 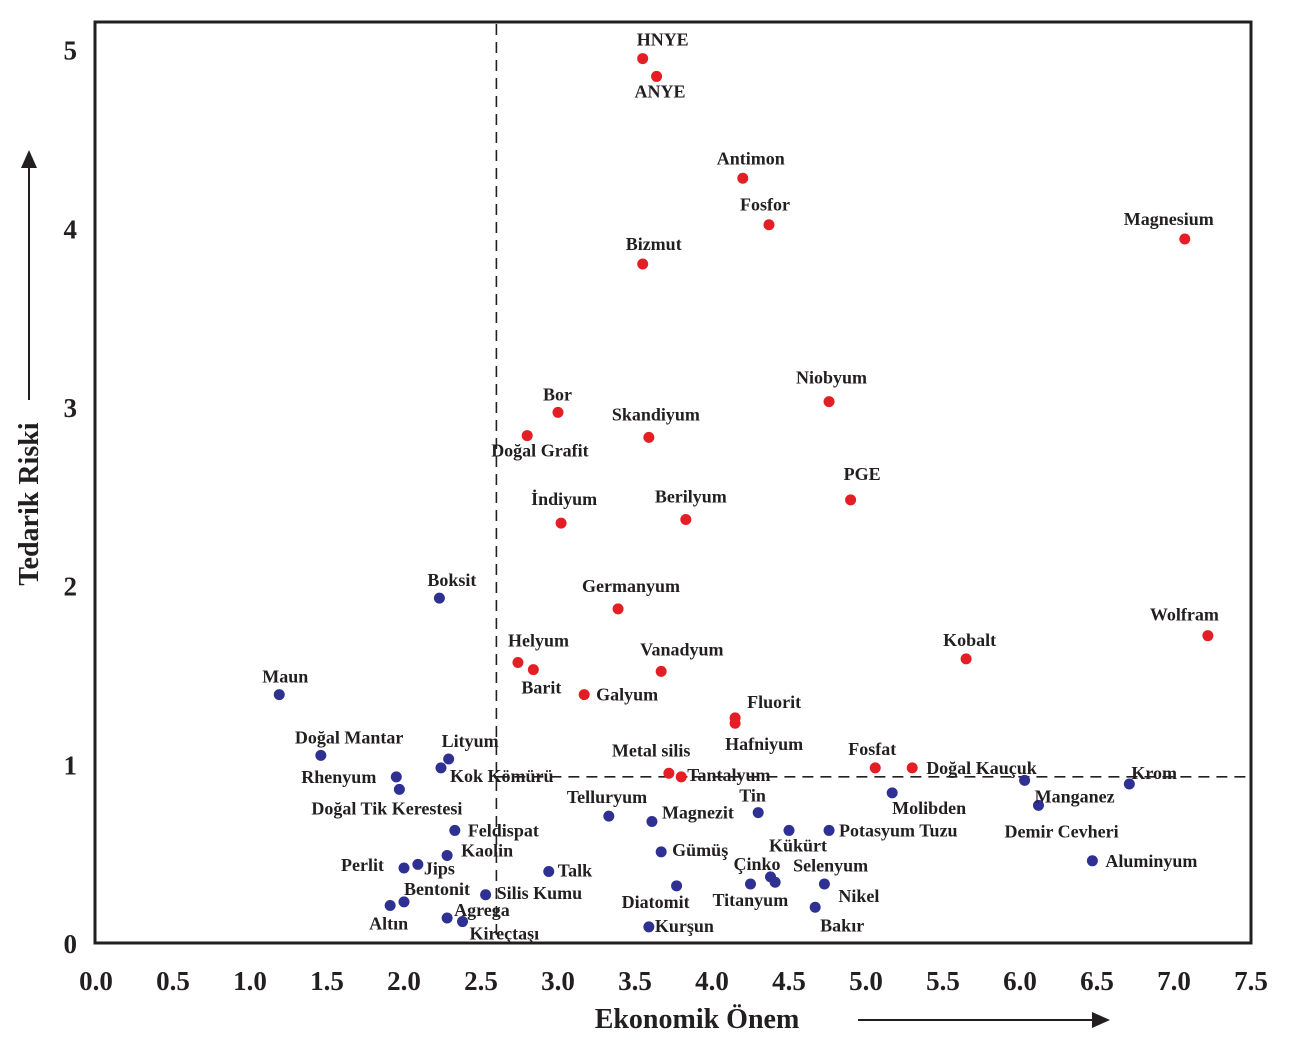 What do you see at coordinates (607, 797) in the screenshot?
I see `point-label: Telluryum` at bounding box center [607, 797].